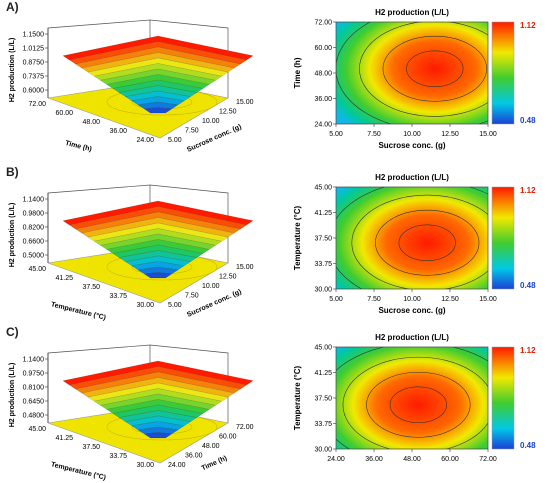 The height and width of the screenshot is (483, 555). I want to click on z-tick-label: 0.7375, so click(34, 77).